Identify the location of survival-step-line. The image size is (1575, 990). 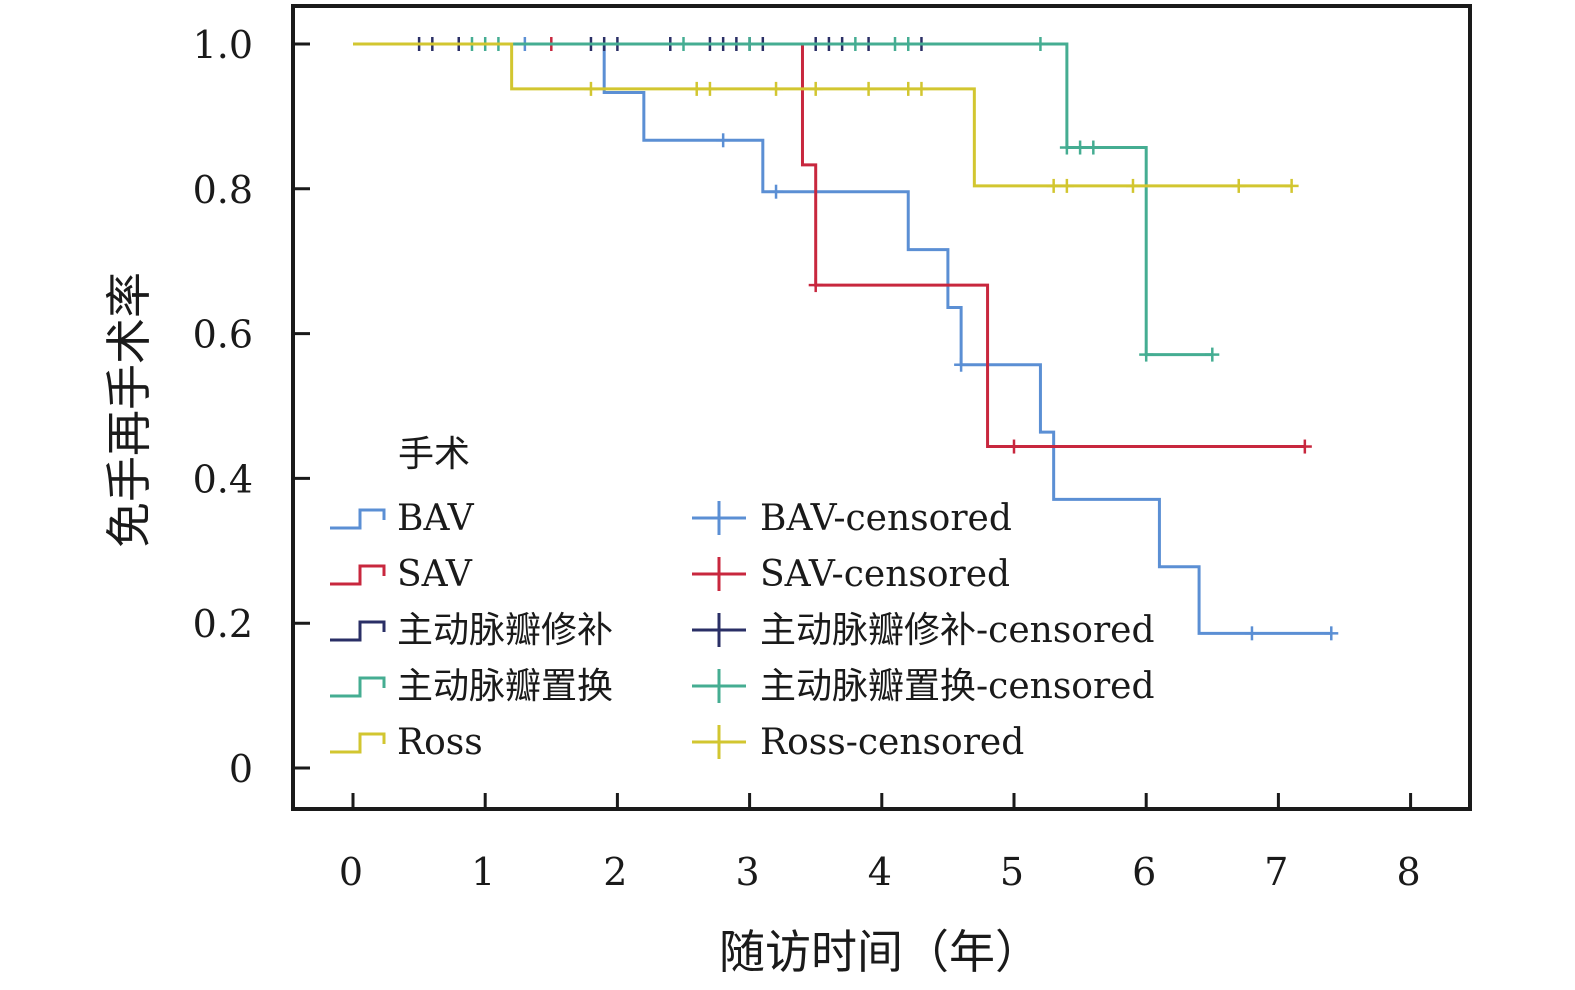
(822, 115).